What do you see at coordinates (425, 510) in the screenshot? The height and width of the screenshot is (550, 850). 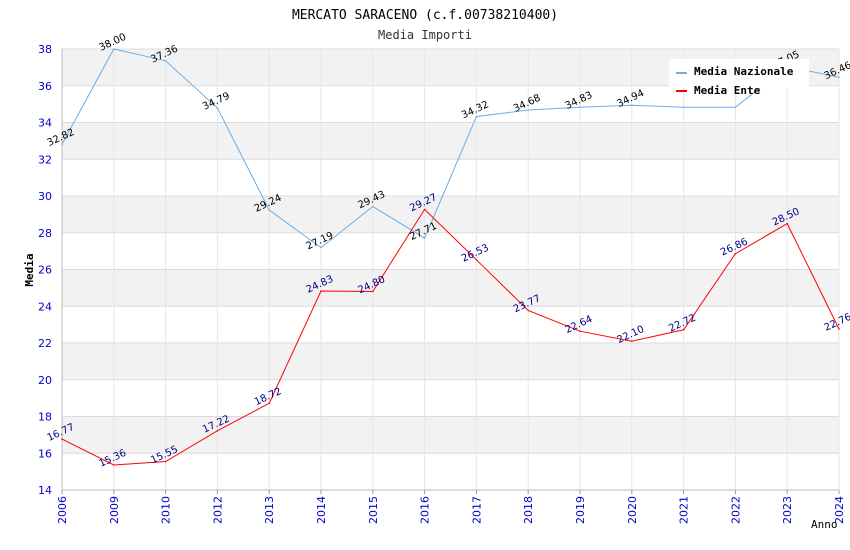 I see `x-tick-label: 2016` at bounding box center [425, 510].